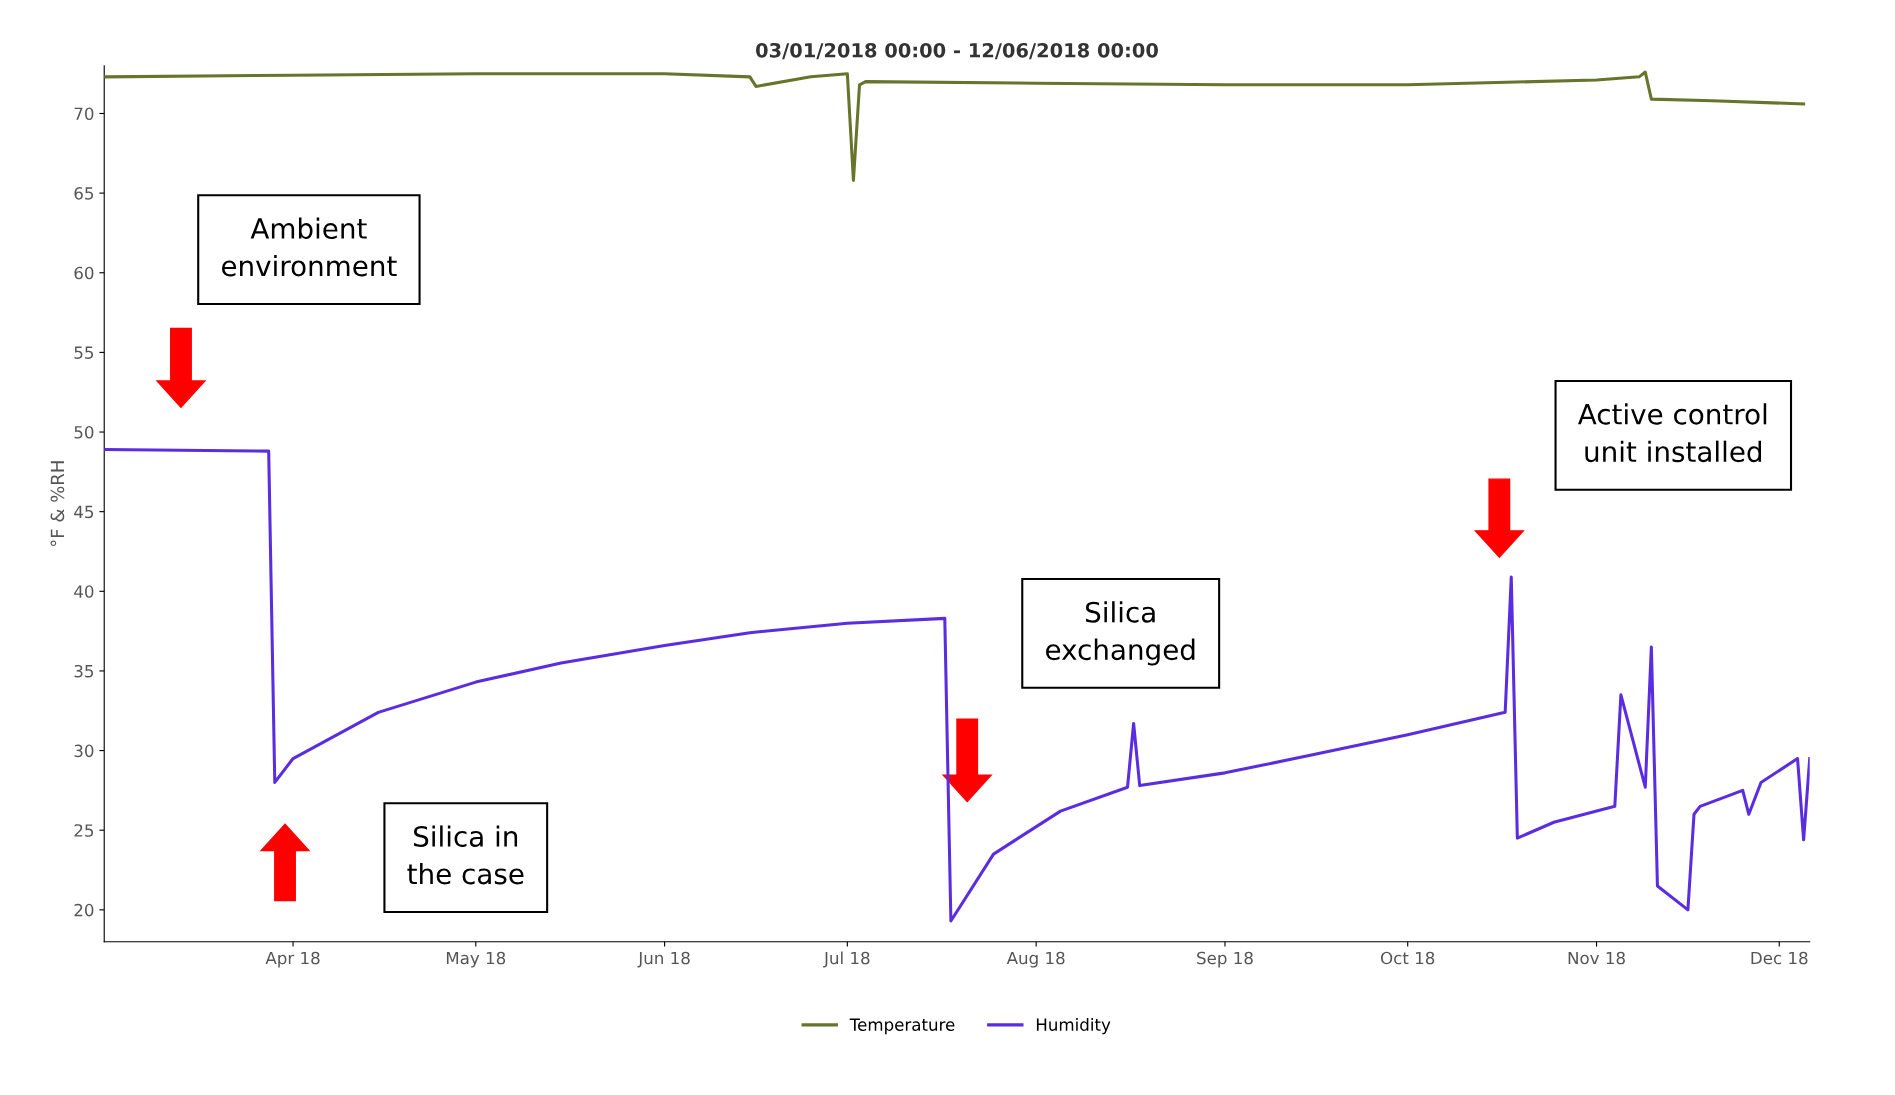 The image size is (1895, 1095). What do you see at coordinates (309, 247) in the screenshot?
I see `annotation: Ambient environment` at bounding box center [309, 247].